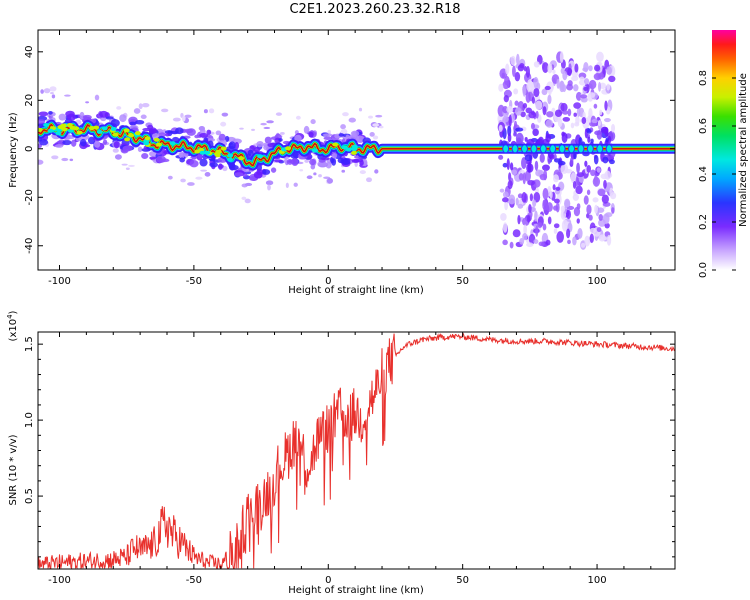 The image size is (750, 600). Describe the element at coordinates (29, 420) in the screenshot. I see `snr-y-tick-label: 1.0` at that location.